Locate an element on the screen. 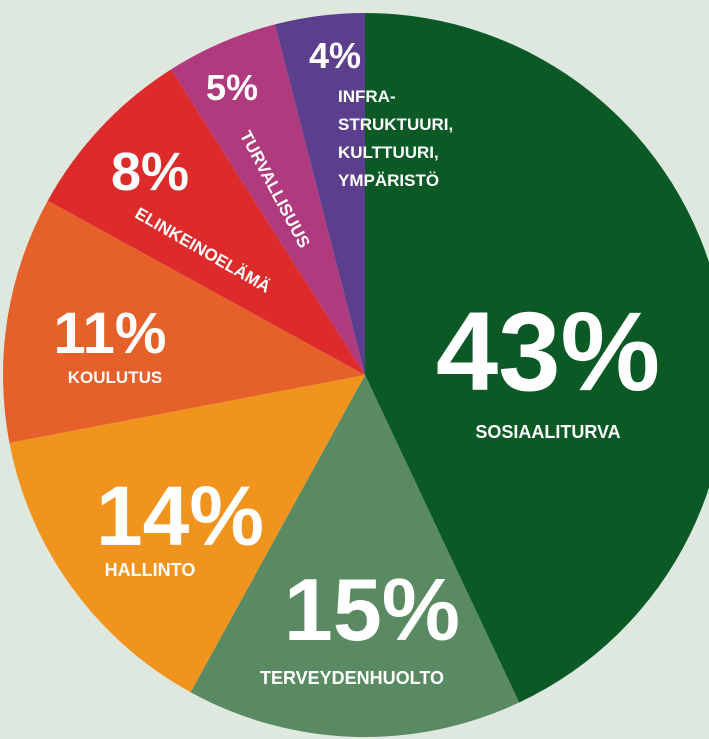 This screenshot has height=739, width=709. value-label: 15% is located at coordinates (372, 609).